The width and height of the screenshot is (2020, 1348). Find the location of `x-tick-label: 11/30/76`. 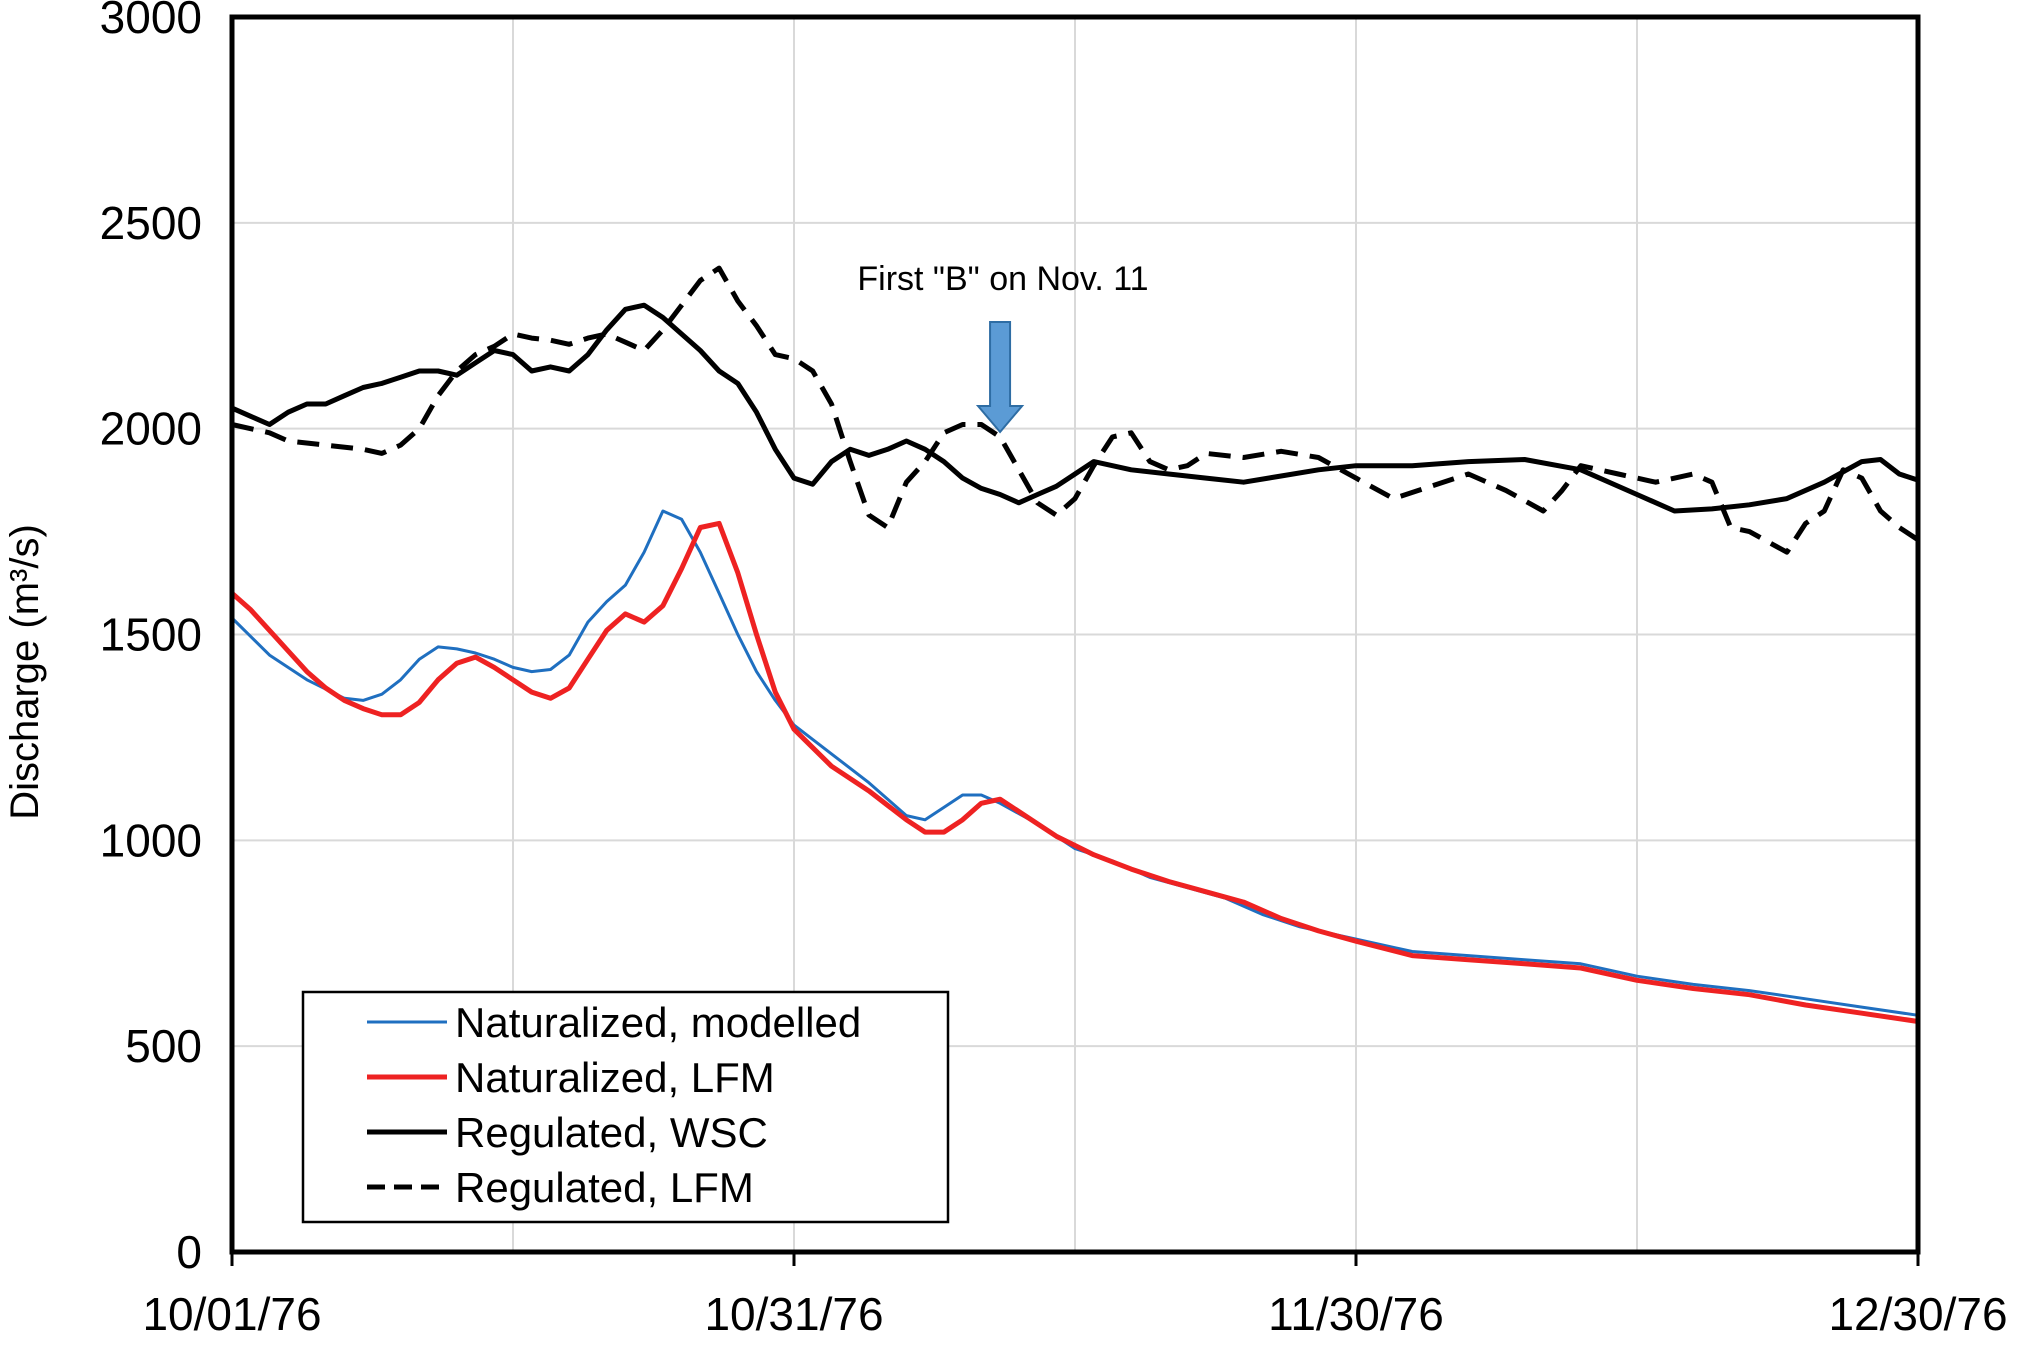

x-tick-label: 11/30/76 is located at coordinates (1356, 1314).